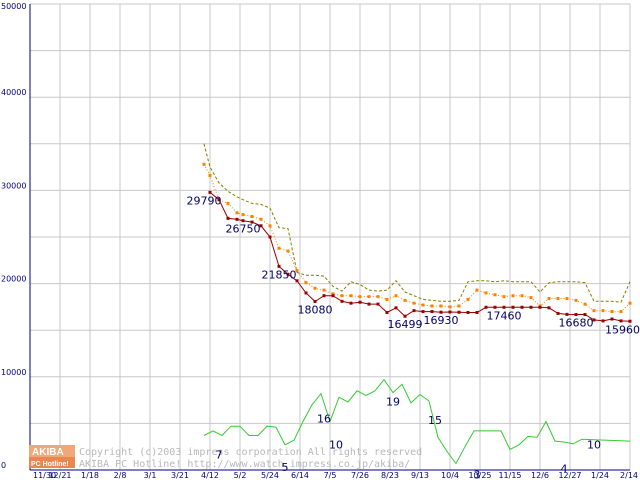 The width and height of the screenshot is (640, 480). Describe the element at coordinates (285, 467) in the screenshot. I see `data-label: 5` at that location.